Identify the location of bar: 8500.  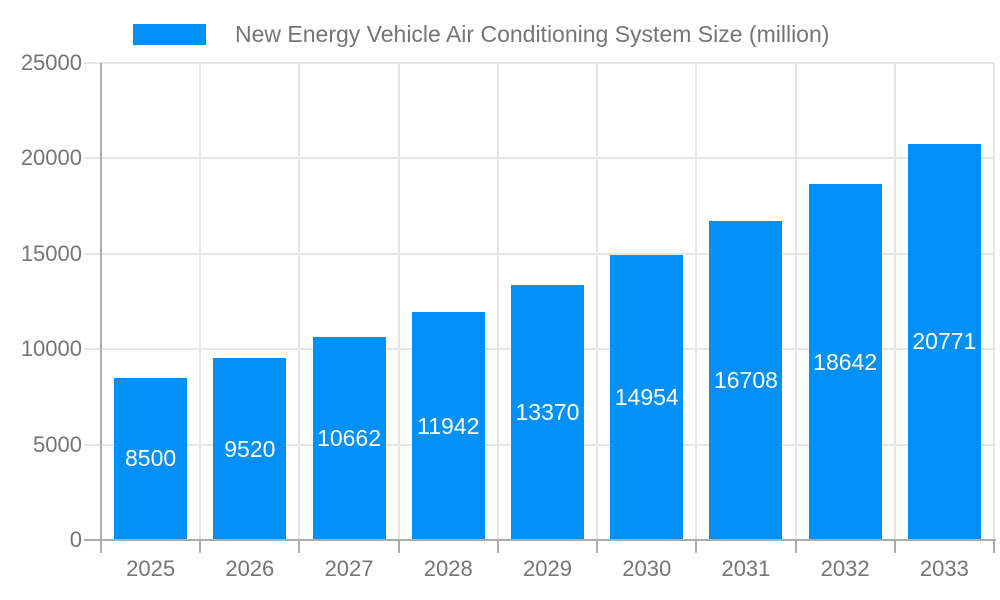
(151, 458).